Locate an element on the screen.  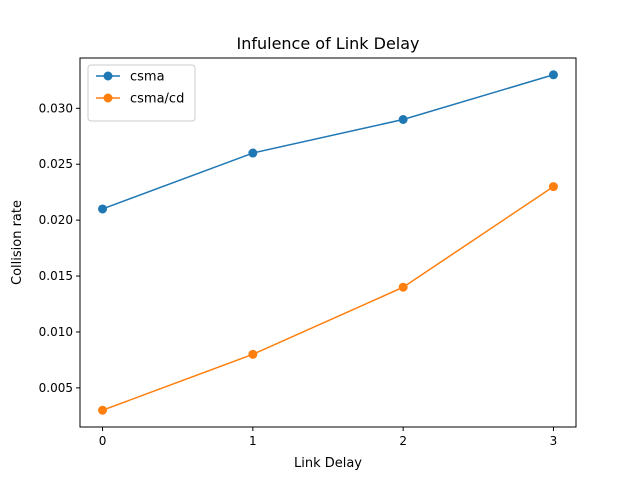
legend: csma csma/cd is located at coordinates (141, 93).